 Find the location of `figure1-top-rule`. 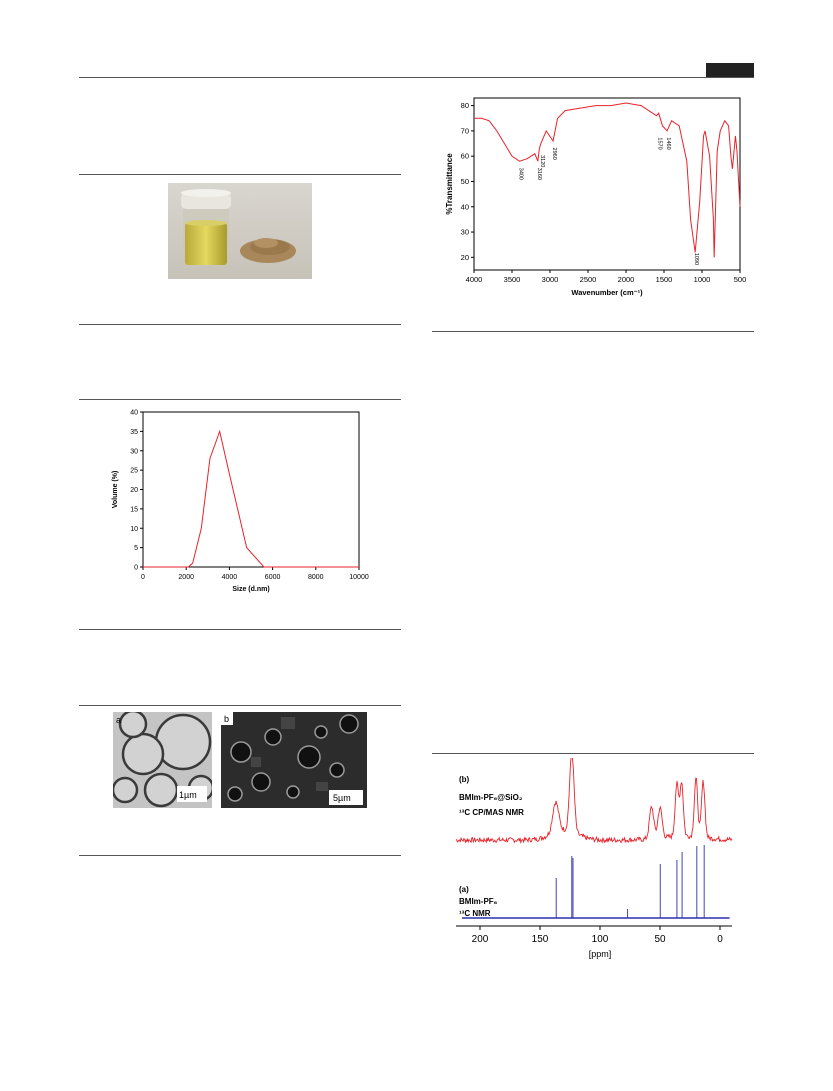

figure1-top-rule is located at coordinates (240, 174).